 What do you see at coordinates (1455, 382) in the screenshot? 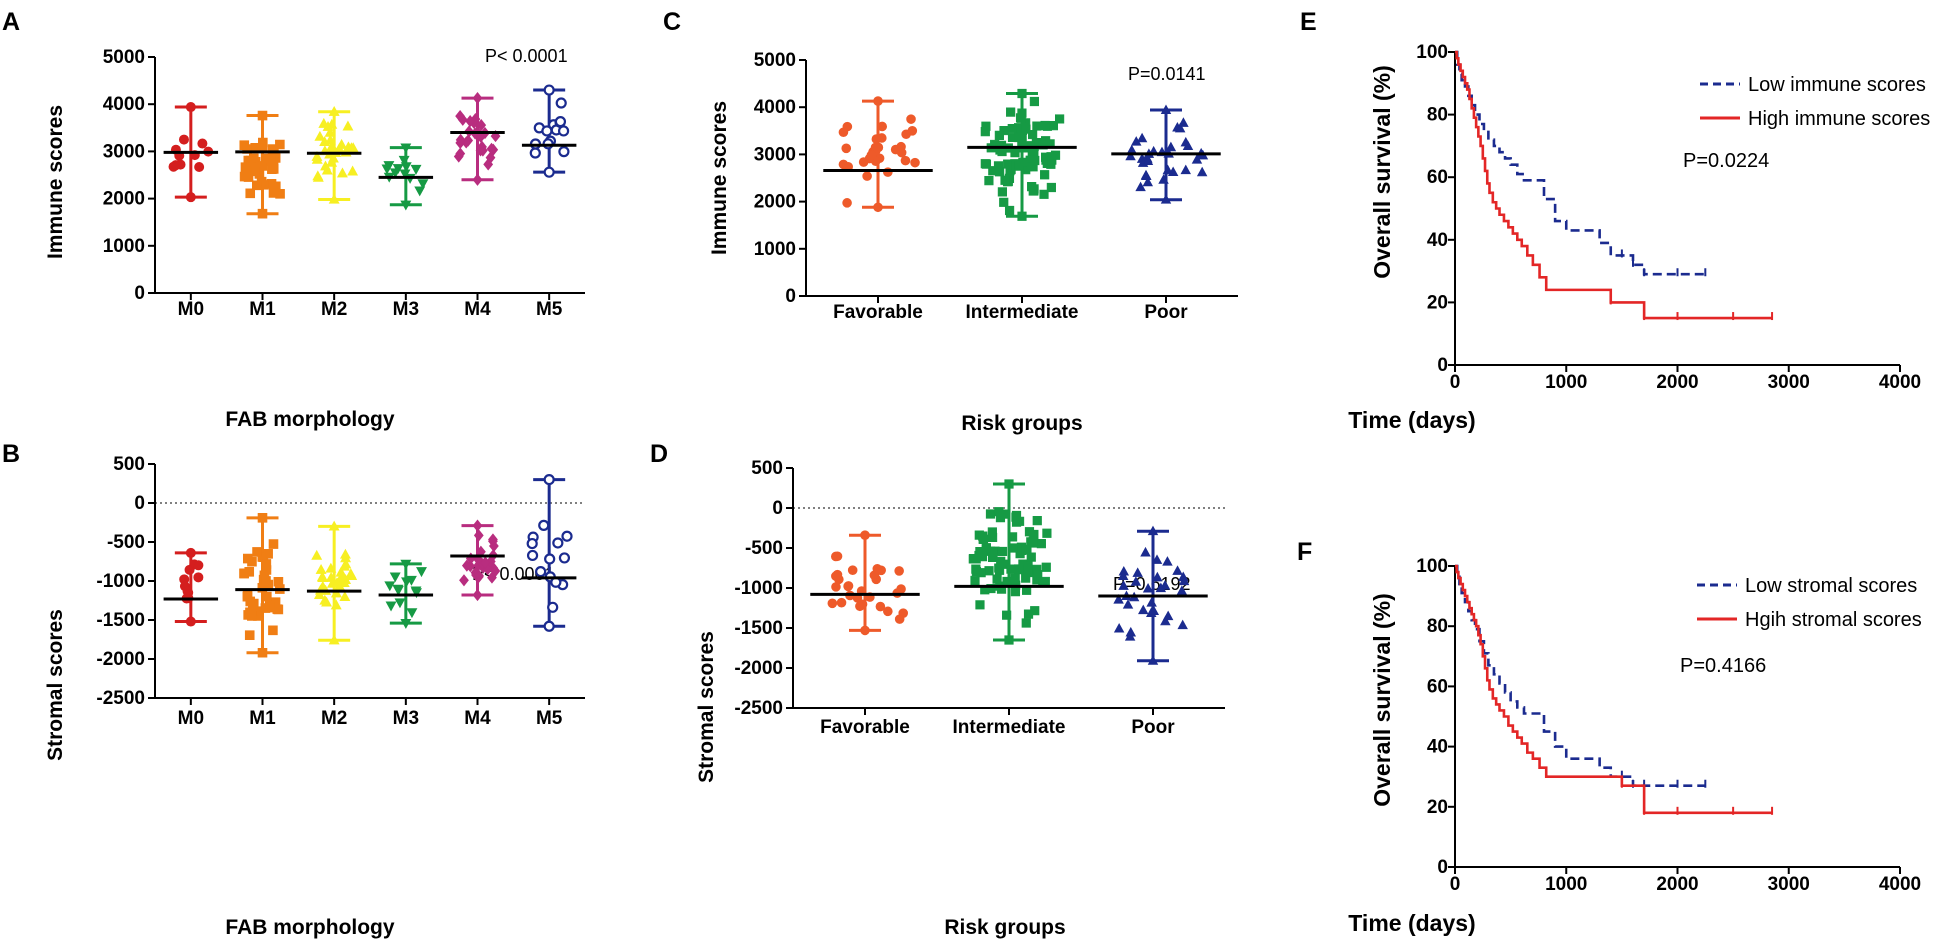
I see `panel-e-x-tick-label: 0` at bounding box center [1455, 382].